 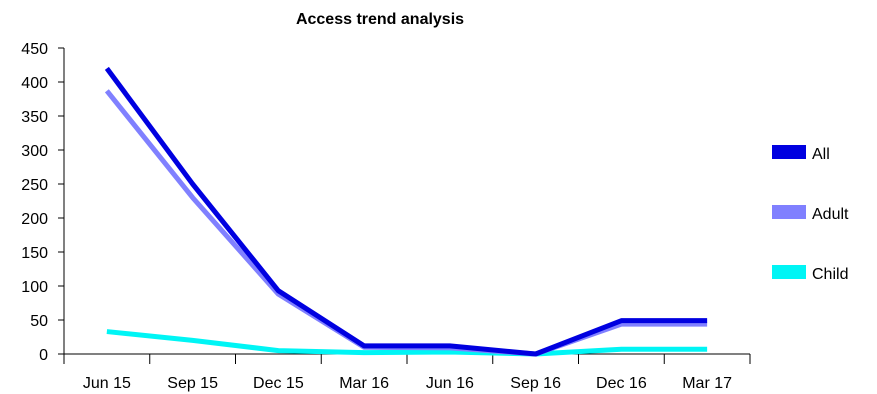 What do you see at coordinates (450, 383) in the screenshot?
I see `x-tick-label: Jun 16` at bounding box center [450, 383].